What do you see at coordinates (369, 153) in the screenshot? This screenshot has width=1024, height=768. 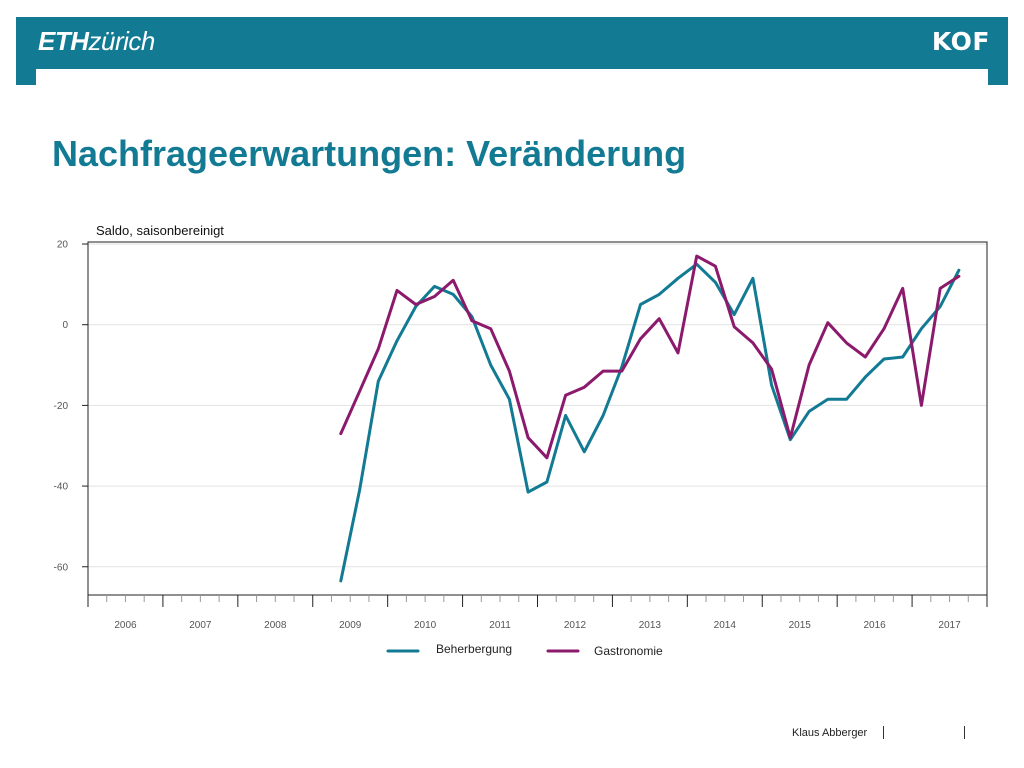 I see `page-title: Nachfrageerwartungen: Veränderung` at bounding box center [369, 153].